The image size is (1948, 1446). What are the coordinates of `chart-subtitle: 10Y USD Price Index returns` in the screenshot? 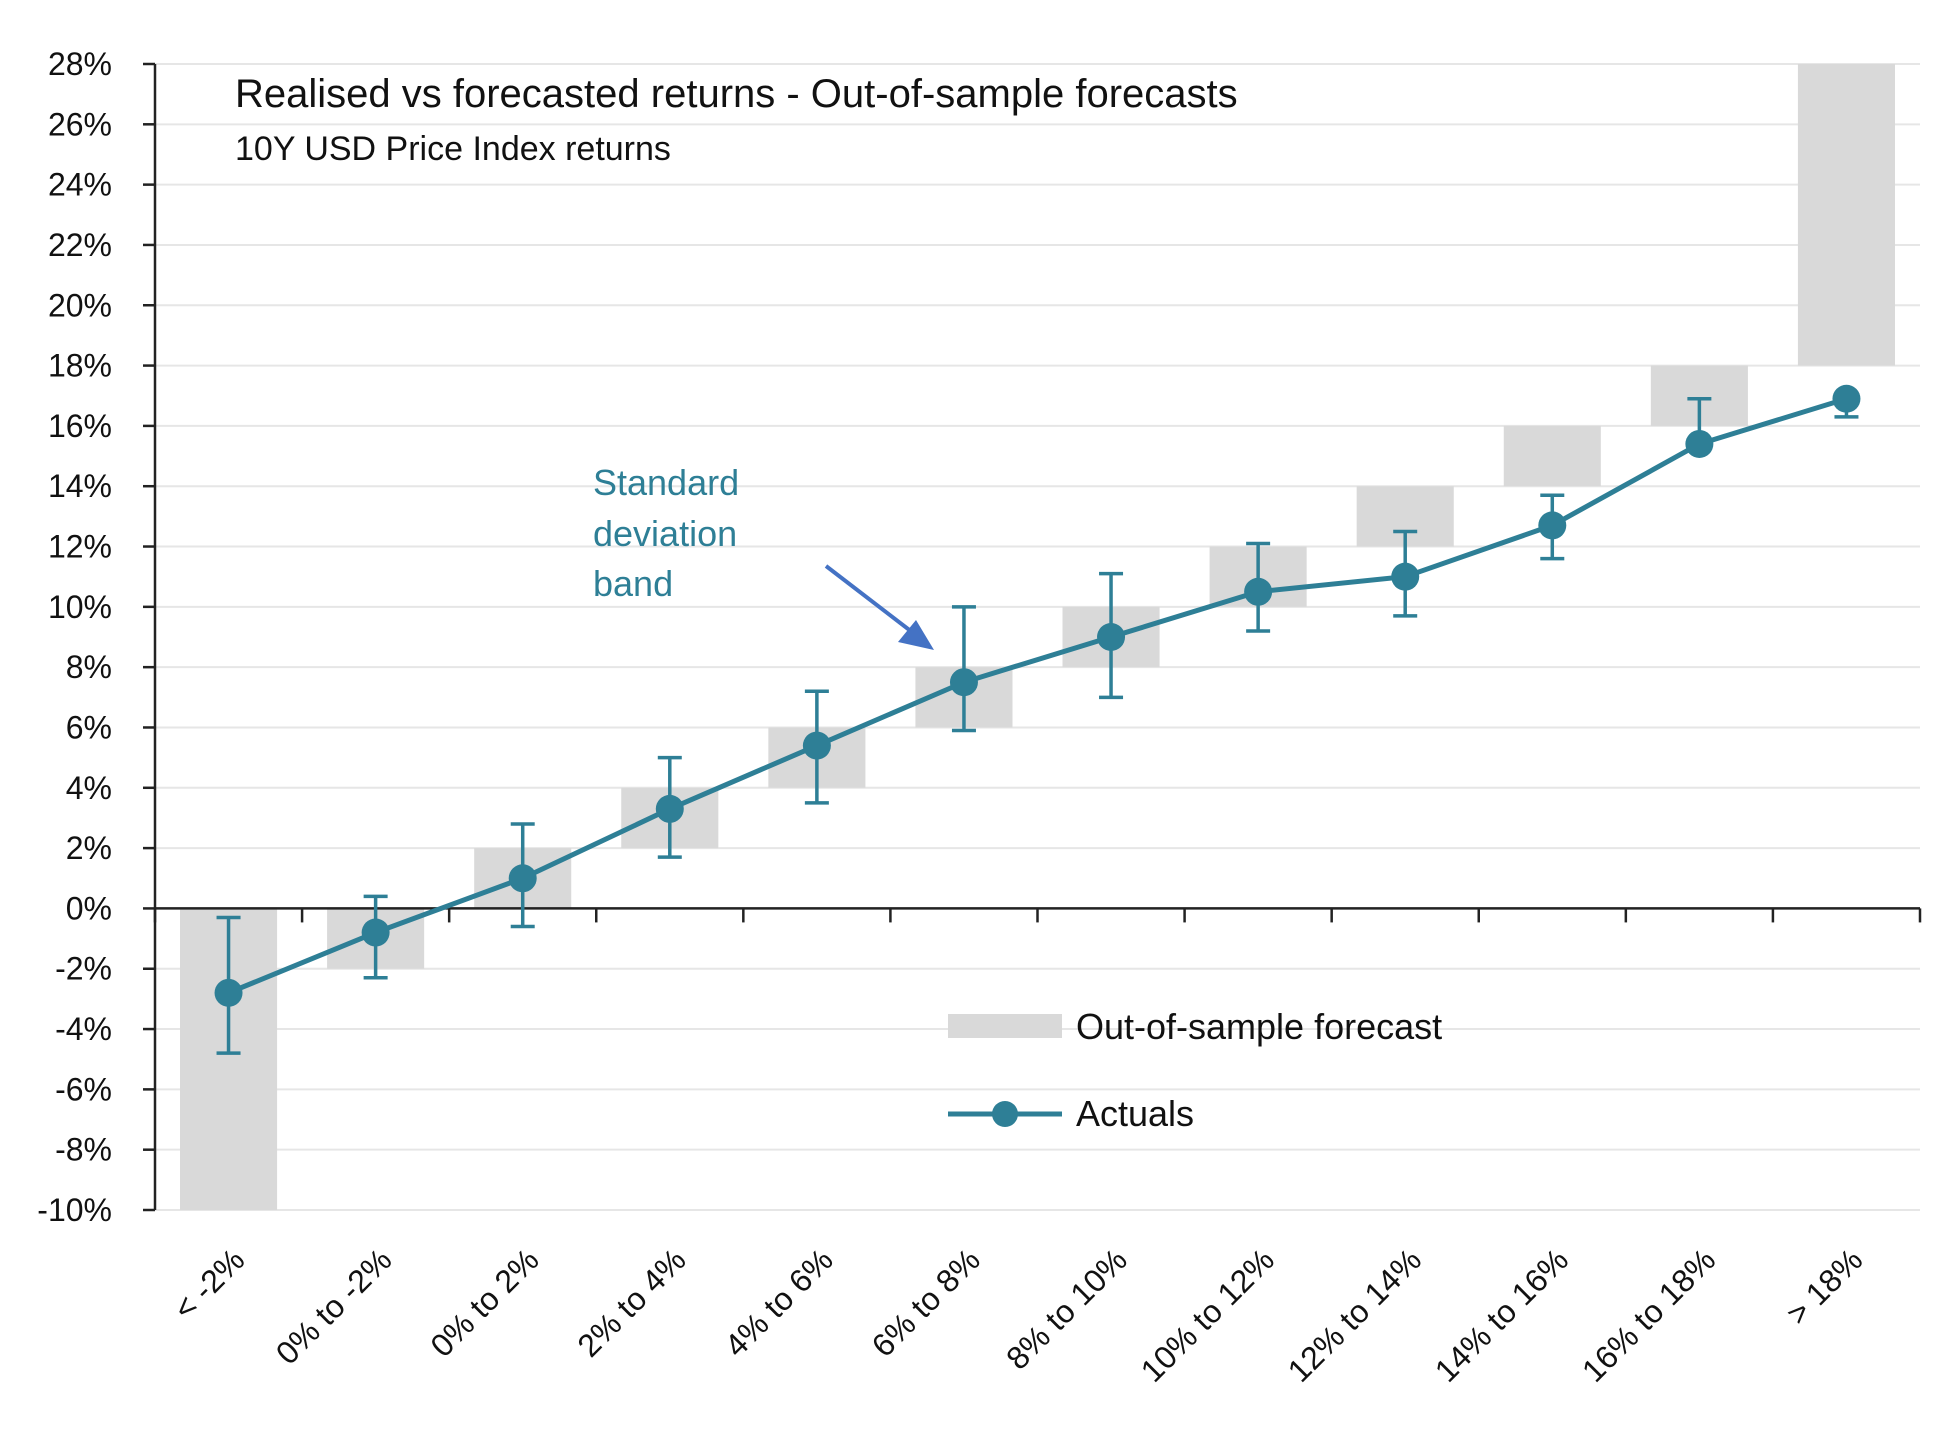 It's located at (453, 149).